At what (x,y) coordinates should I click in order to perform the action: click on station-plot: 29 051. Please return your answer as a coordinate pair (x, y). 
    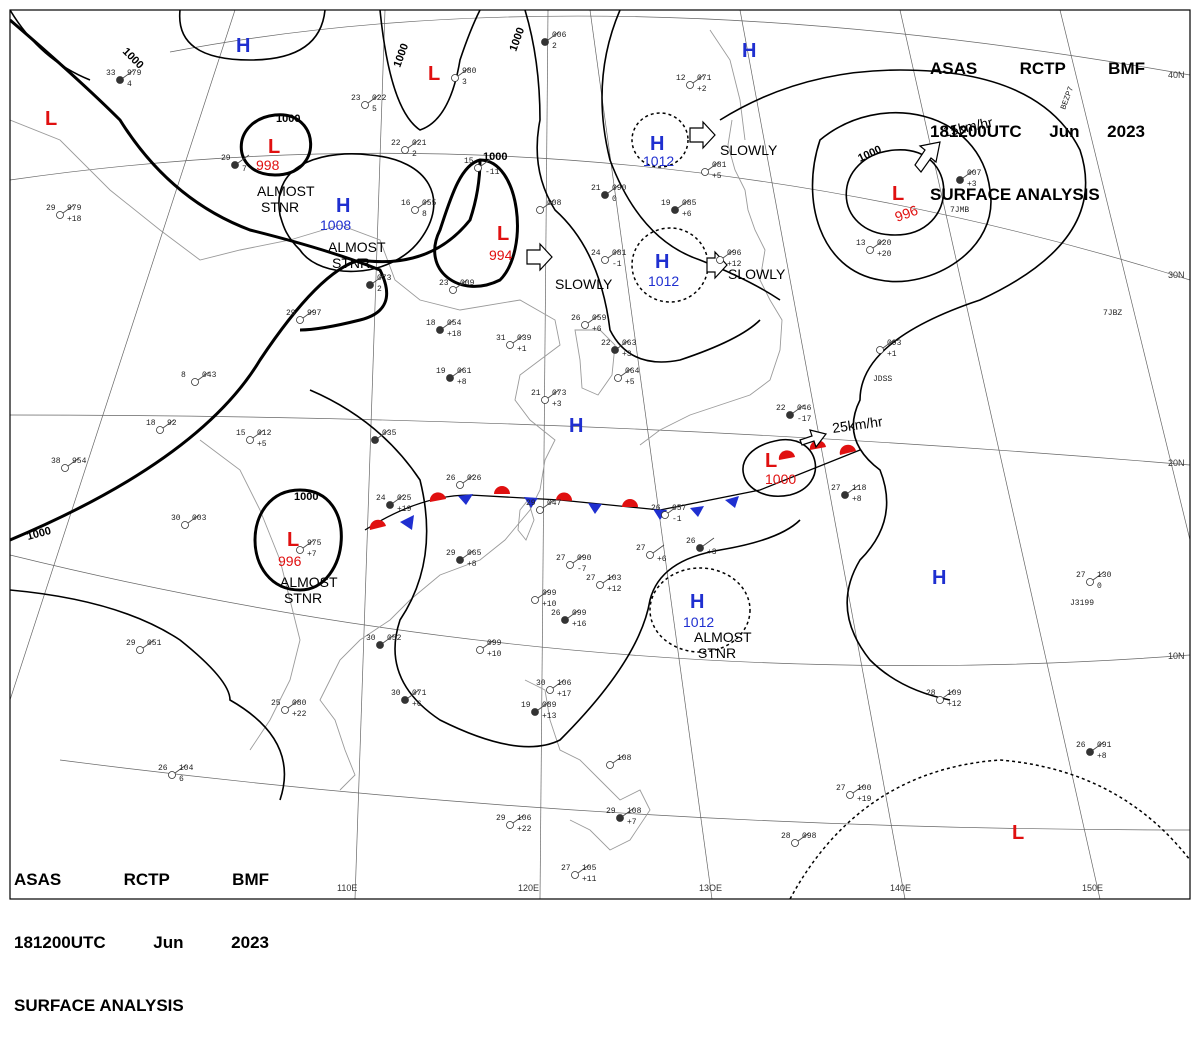
    Looking at the image, I should click on (144, 646).